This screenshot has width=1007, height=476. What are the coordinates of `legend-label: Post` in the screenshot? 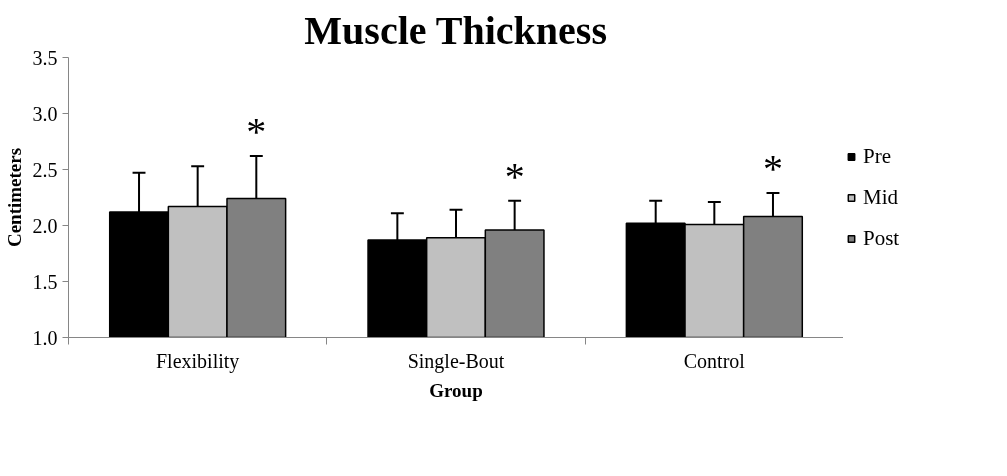 It's located at (881, 238).